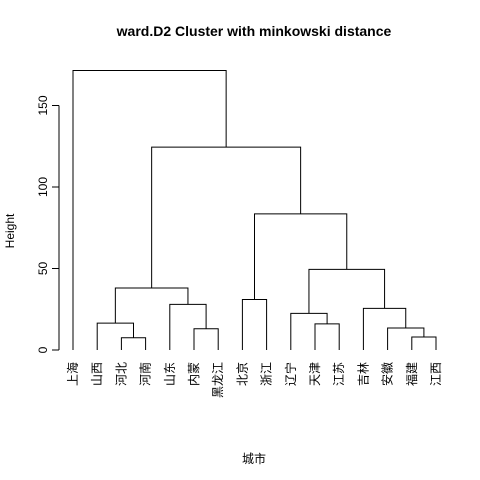  Describe the element at coordinates (43, 105) in the screenshot. I see `y-tick-label: 150` at that location.